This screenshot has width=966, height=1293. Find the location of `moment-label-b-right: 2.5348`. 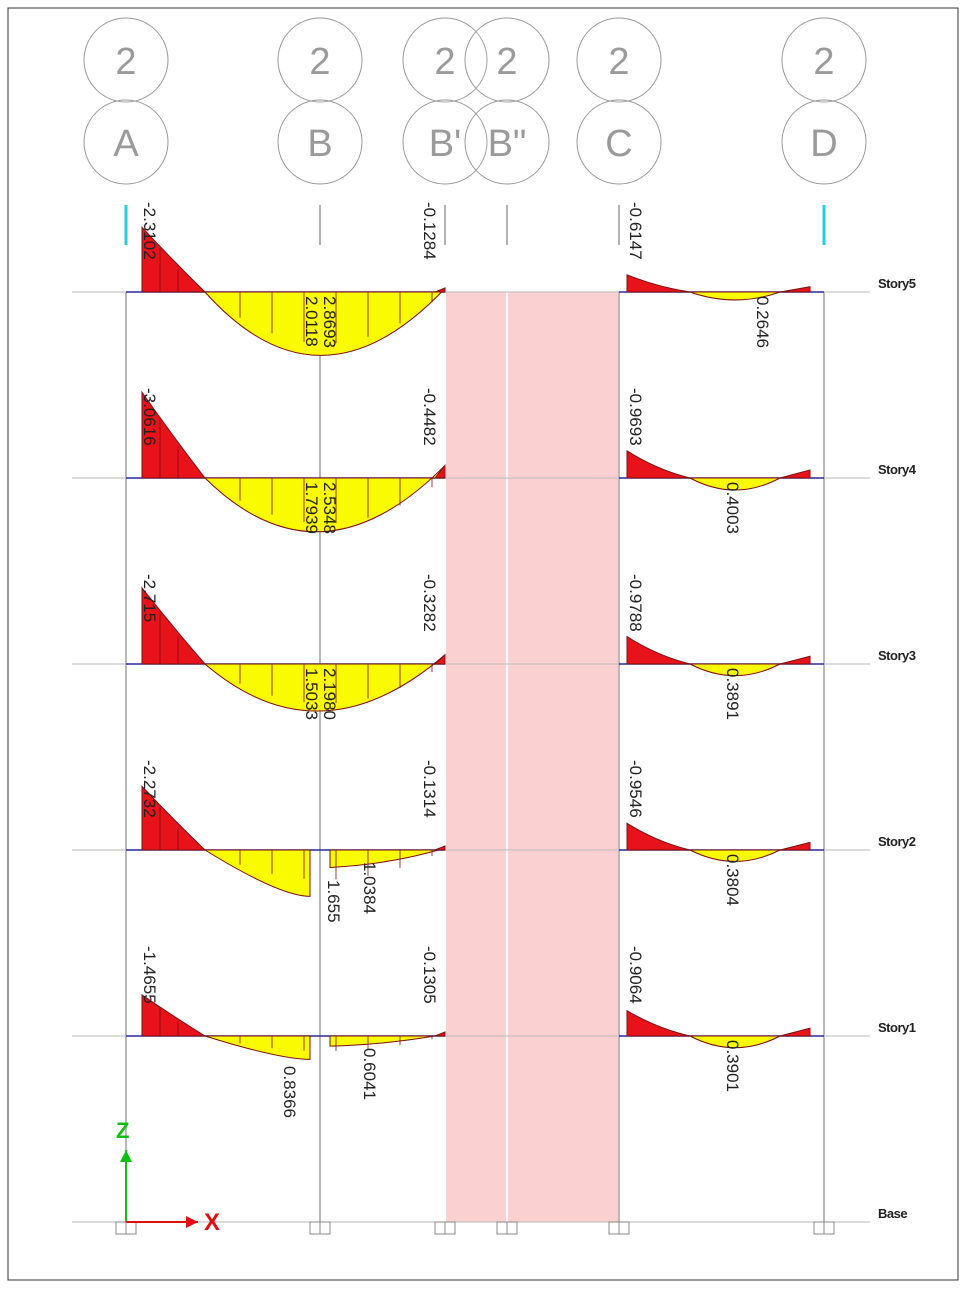

moment-label-b-right: 2.5348 is located at coordinates (329, 508).